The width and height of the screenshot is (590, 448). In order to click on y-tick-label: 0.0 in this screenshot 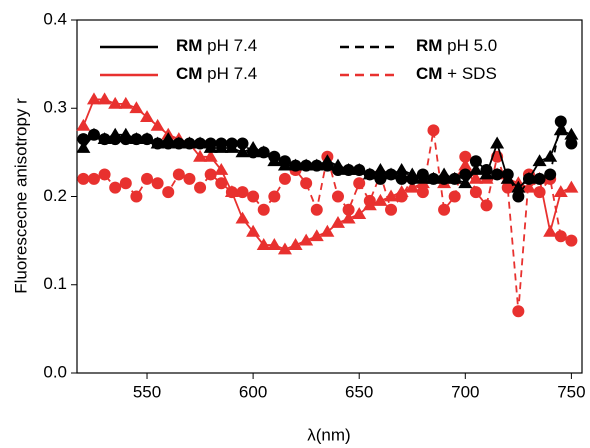, I will do `click(55, 371)`.